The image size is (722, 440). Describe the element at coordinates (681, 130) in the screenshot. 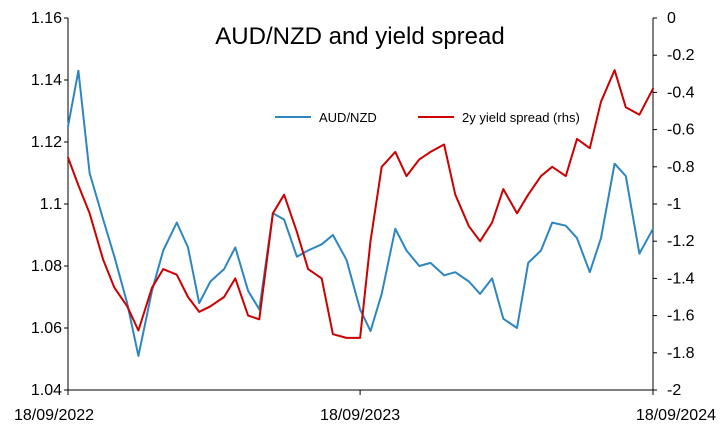

I see `y-right-tick-label: -0.6` at that location.